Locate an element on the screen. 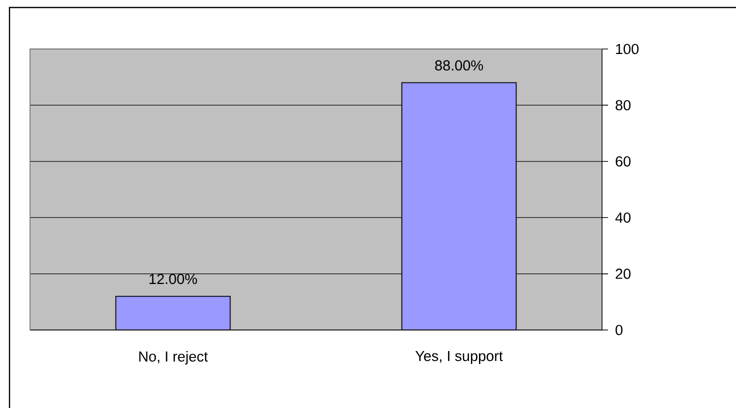 This screenshot has height=408, width=736. y-tick-label: 0 is located at coordinates (619, 330).